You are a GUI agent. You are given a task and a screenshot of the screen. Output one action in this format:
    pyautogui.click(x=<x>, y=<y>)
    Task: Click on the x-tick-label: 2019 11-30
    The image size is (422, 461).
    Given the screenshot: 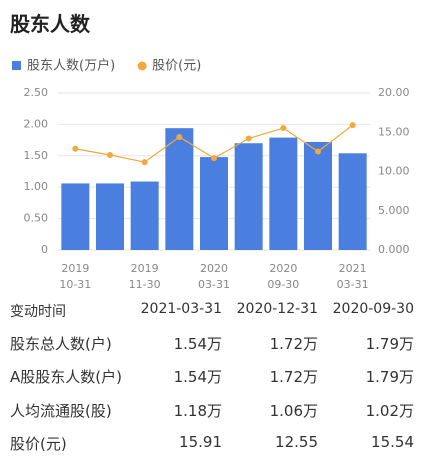 What is the action you would take?
    pyautogui.click(x=144, y=276)
    